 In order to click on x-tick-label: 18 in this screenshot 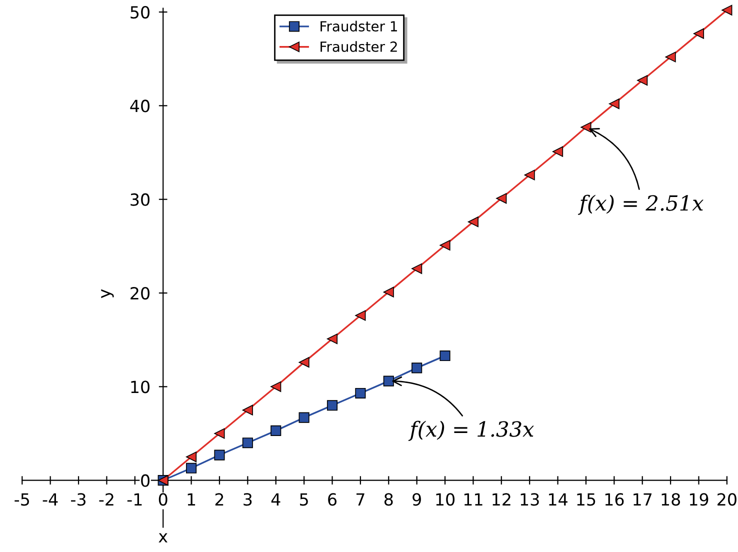, I will do `click(671, 499)`.